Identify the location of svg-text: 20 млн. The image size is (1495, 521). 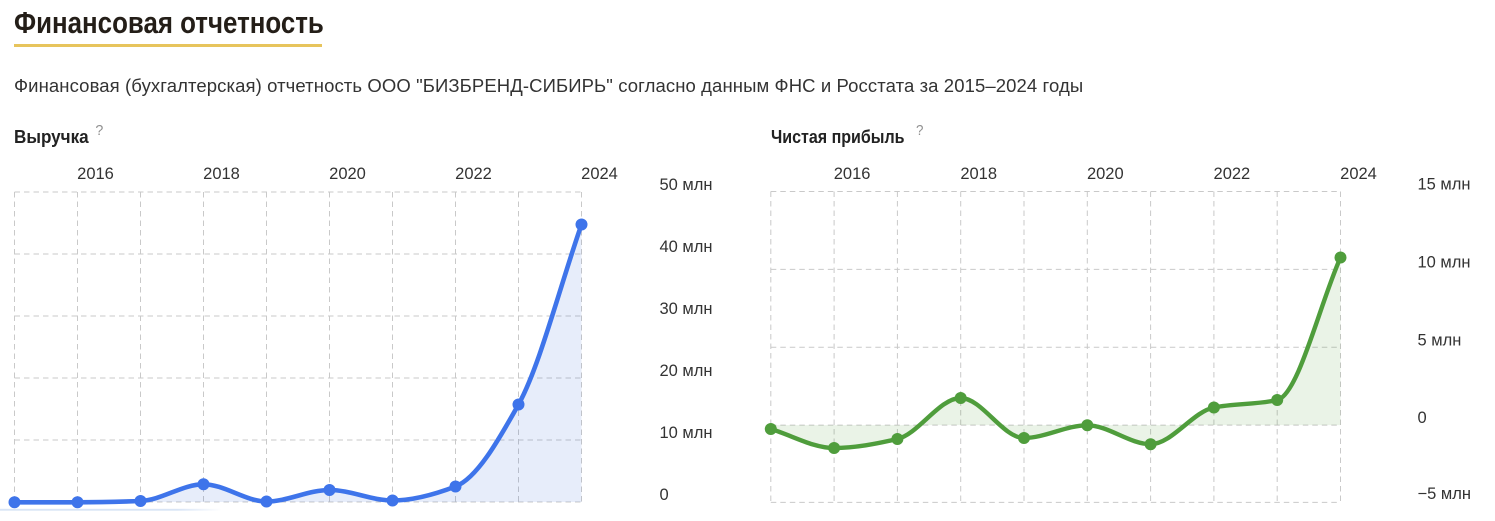
(686, 371).